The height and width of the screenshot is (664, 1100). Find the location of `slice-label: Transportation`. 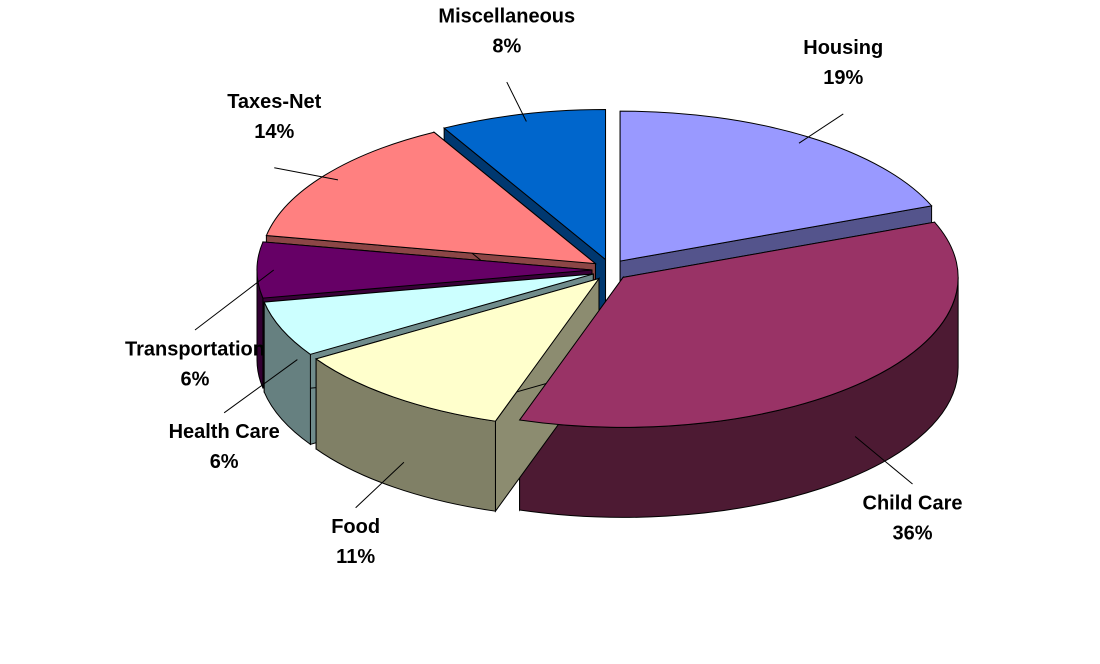

slice-label: Transportation is located at coordinates (195, 349).